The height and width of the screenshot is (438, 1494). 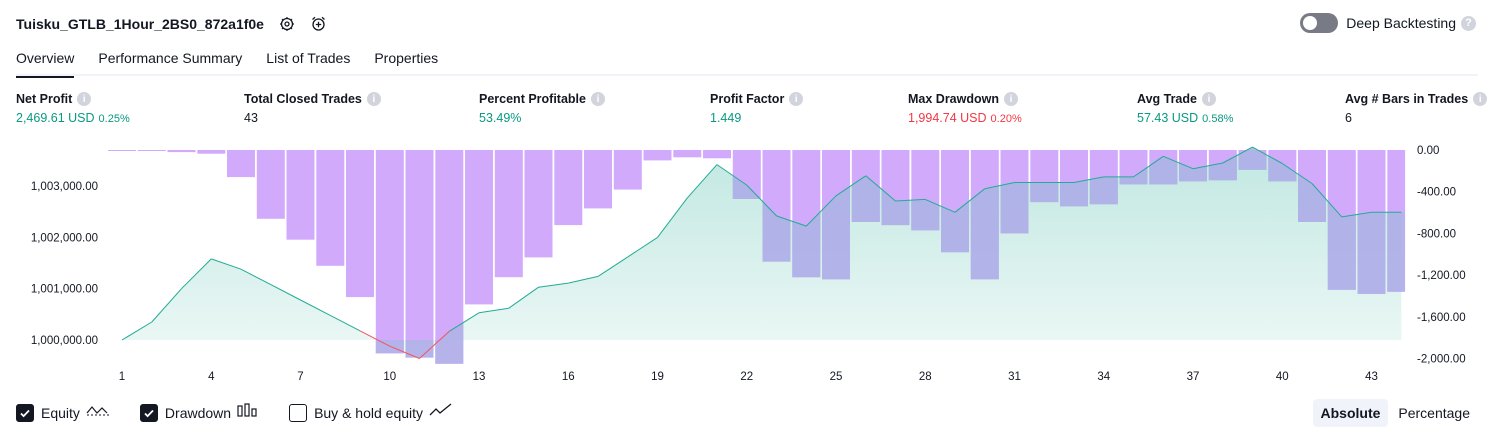 I want to click on x-axis-tick: 4, so click(x=211, y=377).